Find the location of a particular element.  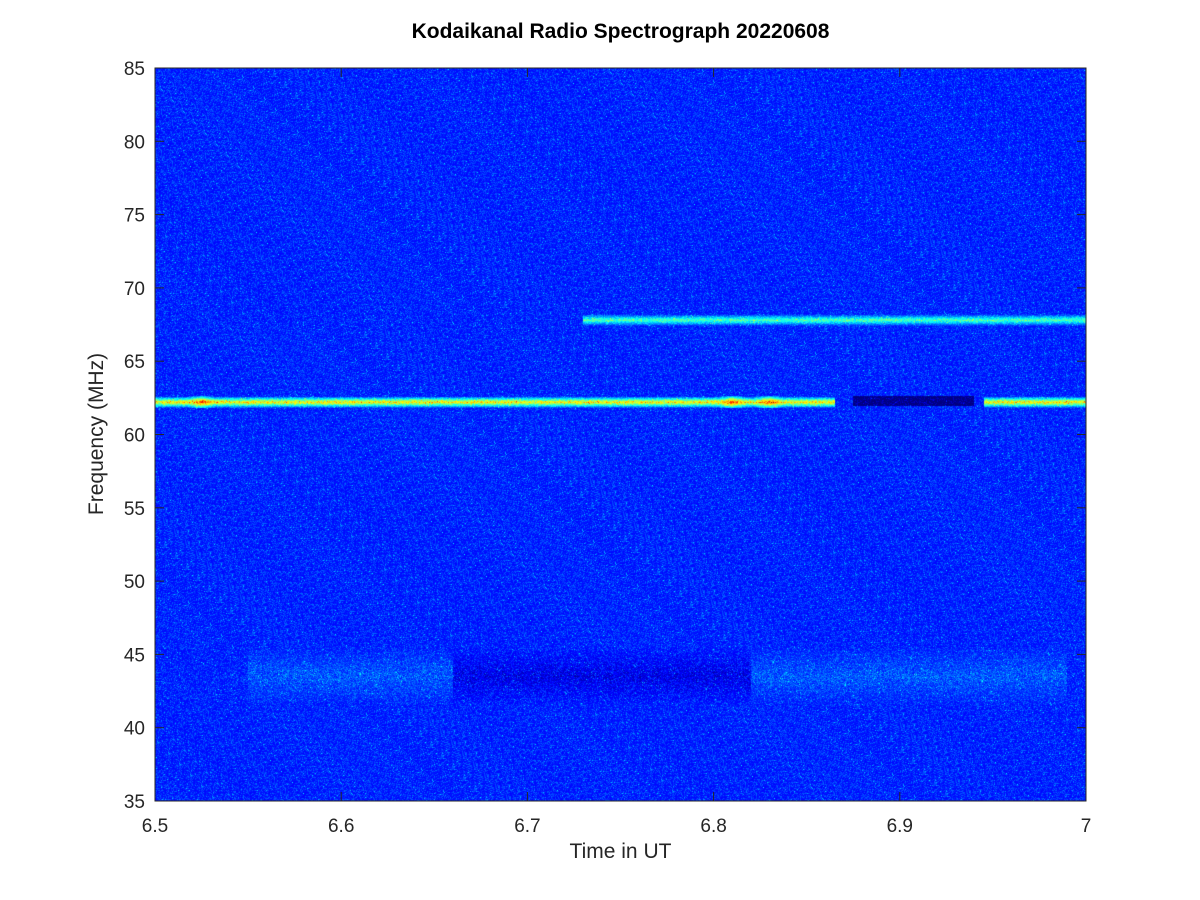

y-tick-label: 80 is located at coordinates (134, 142).